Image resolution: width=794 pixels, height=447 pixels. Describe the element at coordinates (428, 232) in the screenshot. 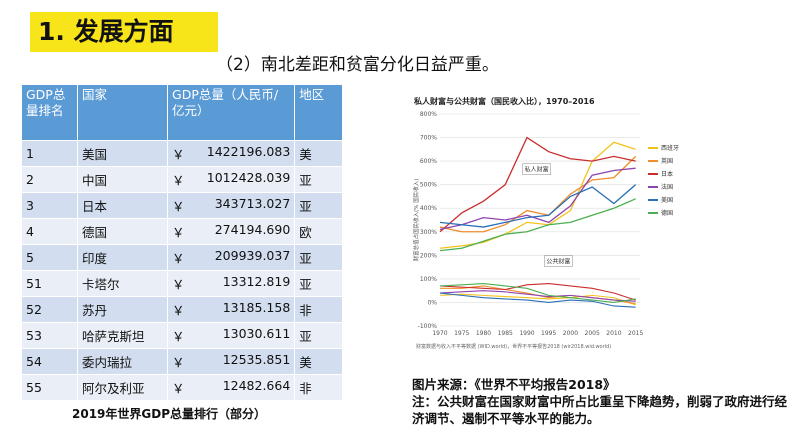

I see `y-tick-label: 300%` at that location.